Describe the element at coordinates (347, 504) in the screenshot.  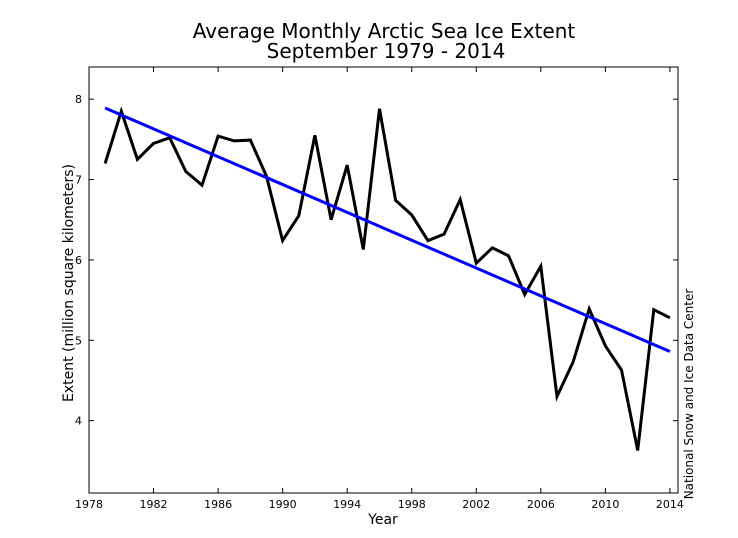
I see `x-tick-label: 1994` at that location.